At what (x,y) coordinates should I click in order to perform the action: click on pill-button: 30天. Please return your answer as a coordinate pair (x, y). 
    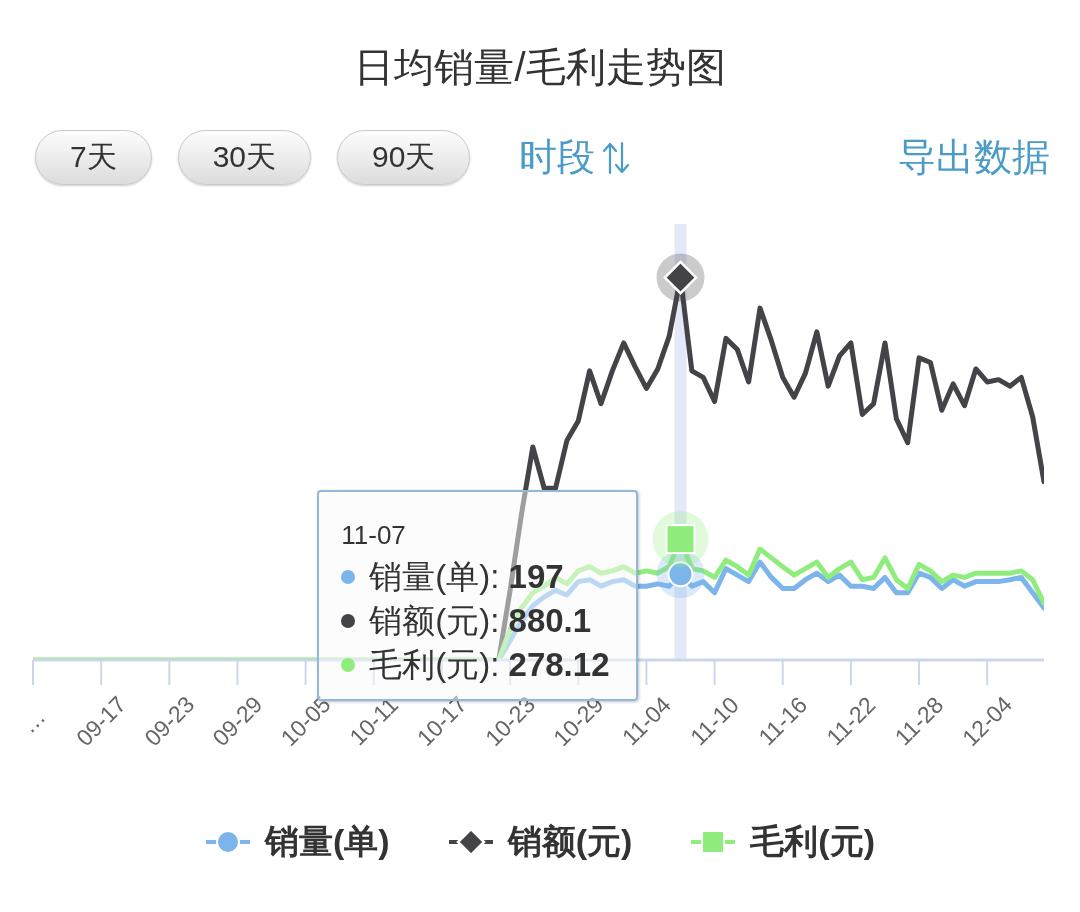
    Looking at the image, I should click on (244, 157).